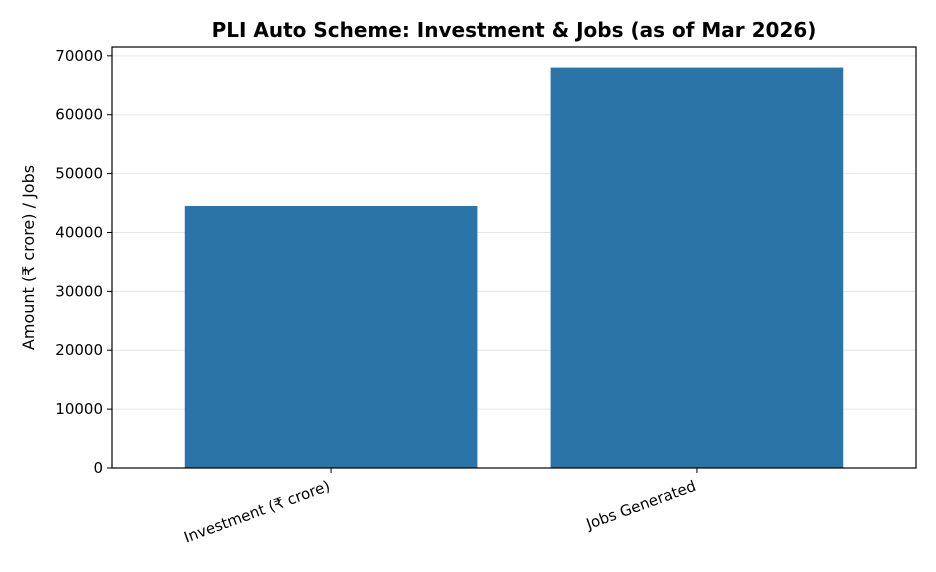 The image size is (936, 572). What do you see at coordinates (79, 291) in the screenshot?
I see `y-tick-label: 30000` at bounding box center [79, 291].